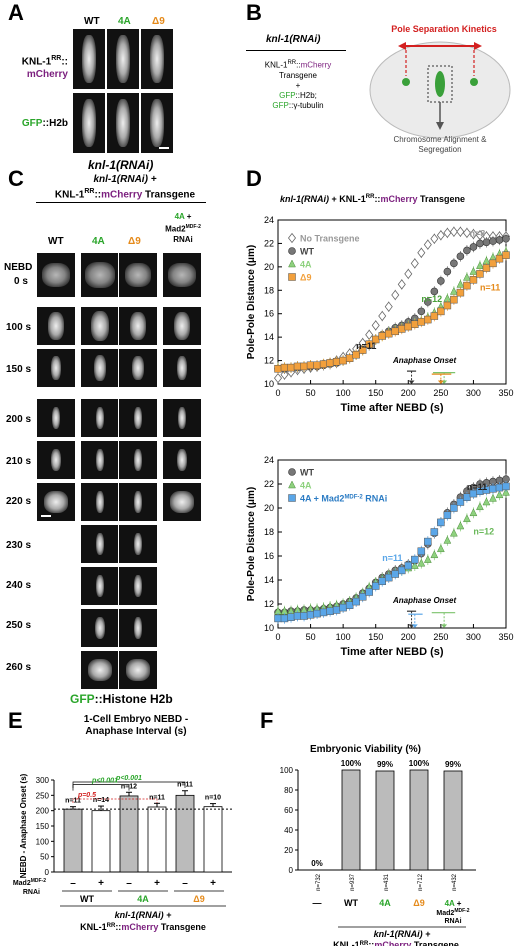 The height and width of the screenshot is (947, 520). I want to click on significance-bracket, so click(101, 787).